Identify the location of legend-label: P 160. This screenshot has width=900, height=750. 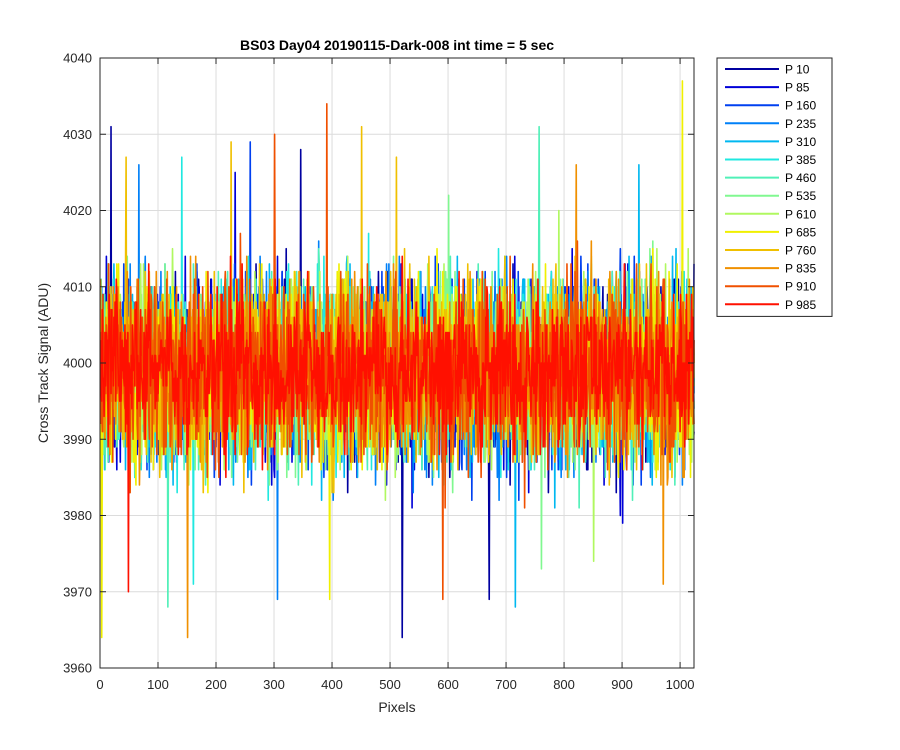
(800, 106).